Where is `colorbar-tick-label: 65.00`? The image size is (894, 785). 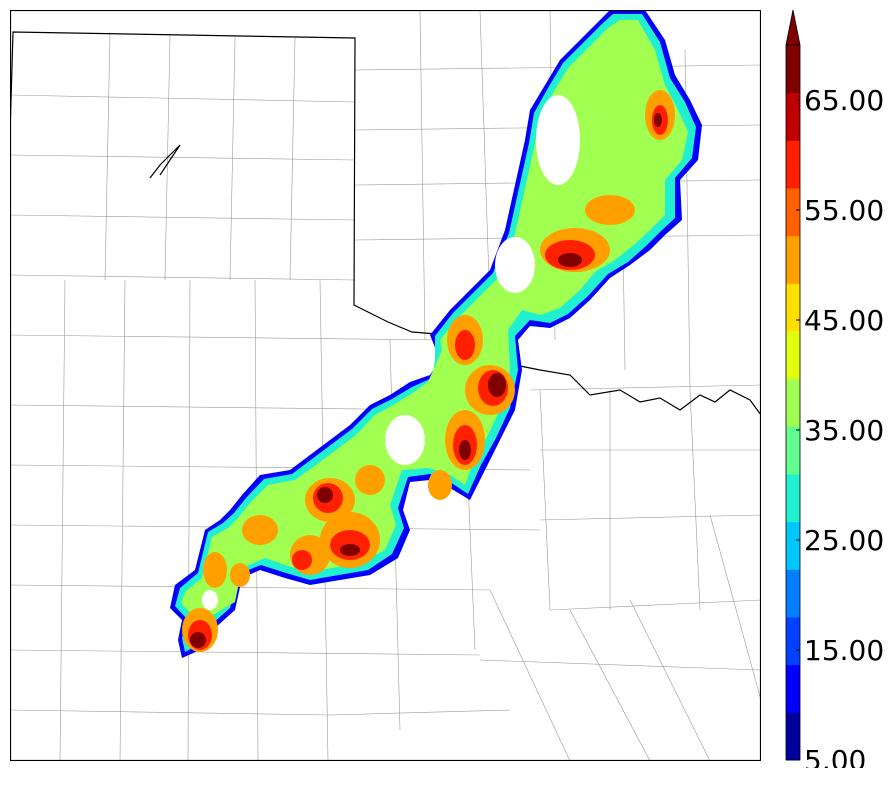 colorbar-tick-label: 65.00 is located at coordinates (844, 100).